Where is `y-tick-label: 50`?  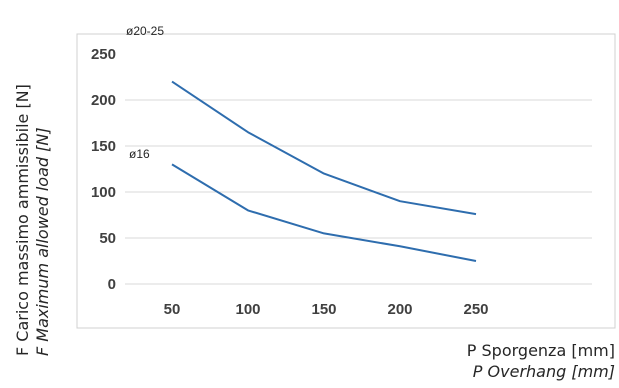 y-tick-label: 50 is located at coordinates (107, 238).